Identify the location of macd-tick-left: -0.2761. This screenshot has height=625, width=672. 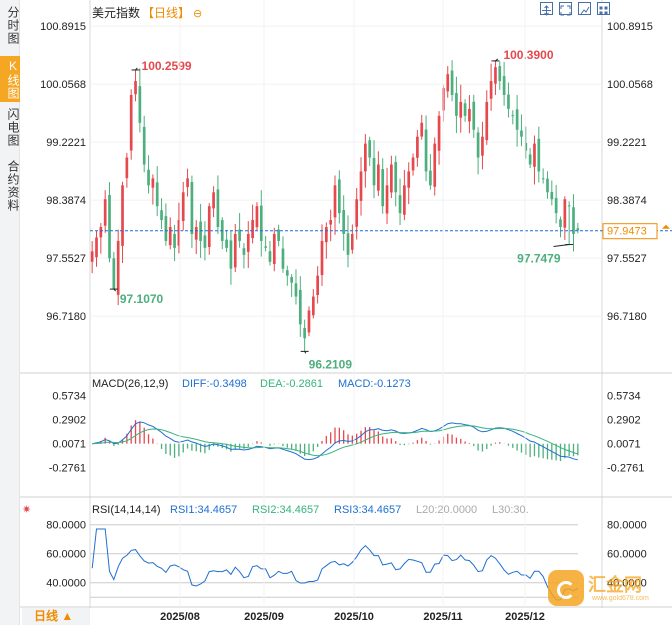
(67, 469).